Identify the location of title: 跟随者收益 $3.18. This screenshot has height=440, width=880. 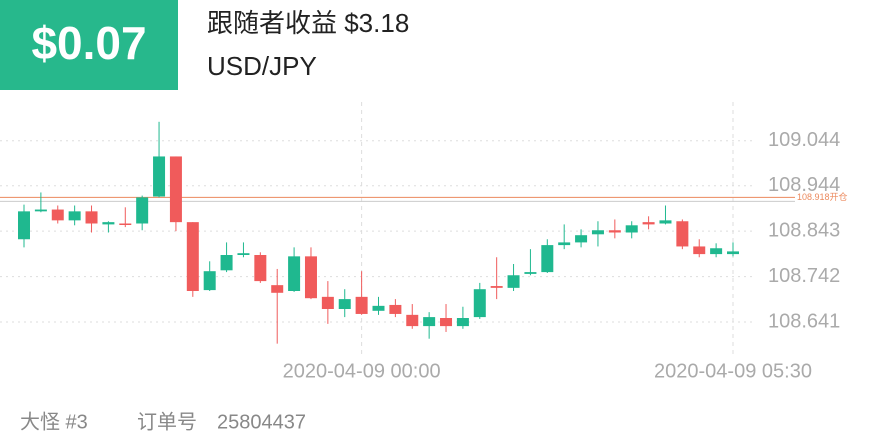
(308, 23).